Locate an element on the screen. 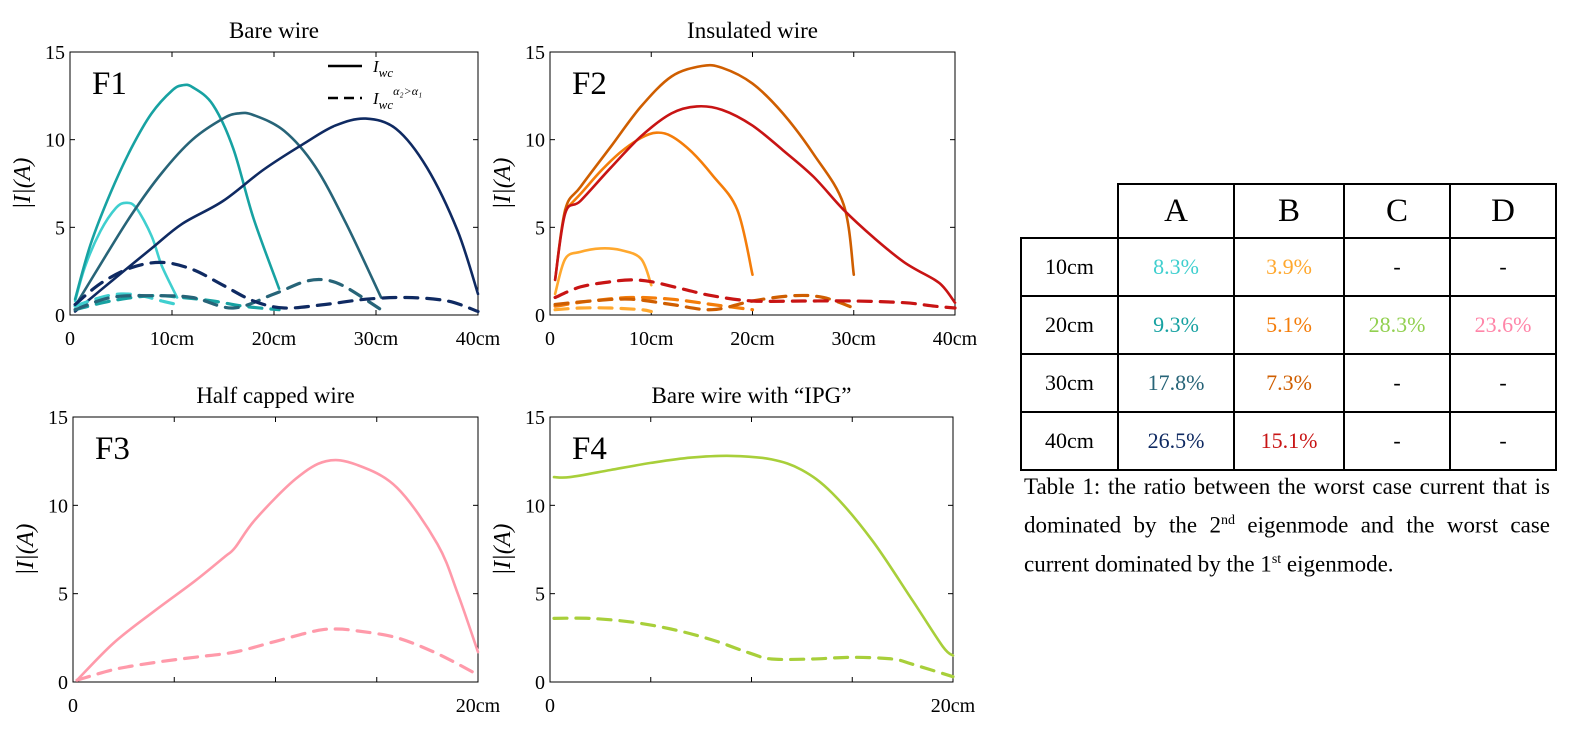 Image resolution: width=1570 pixels, height=735 pixels. caption-superscript: st is located at coordinates (1276, 559).